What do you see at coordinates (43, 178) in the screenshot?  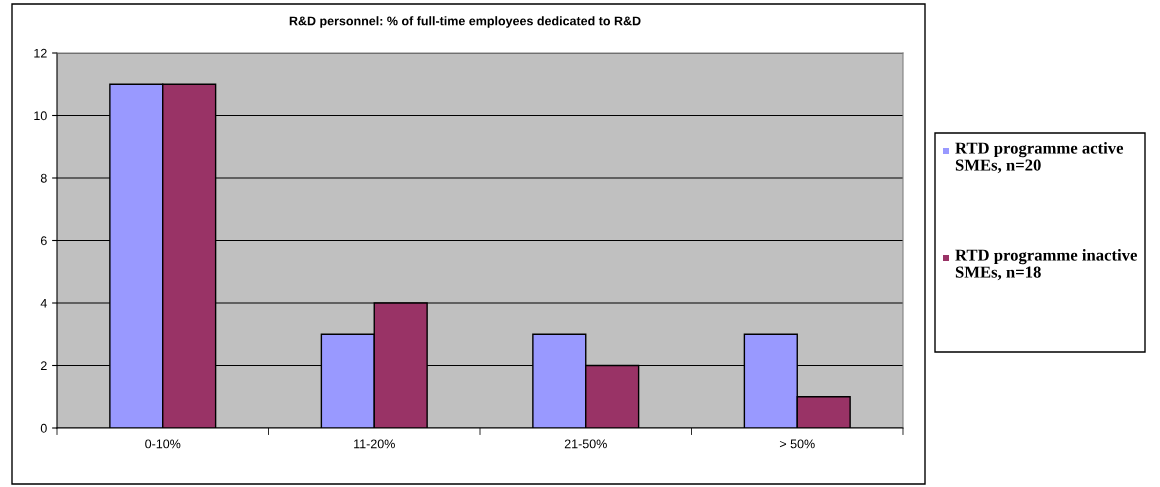 I see `y-tick-label: 8` at bounding box center [43, 178].